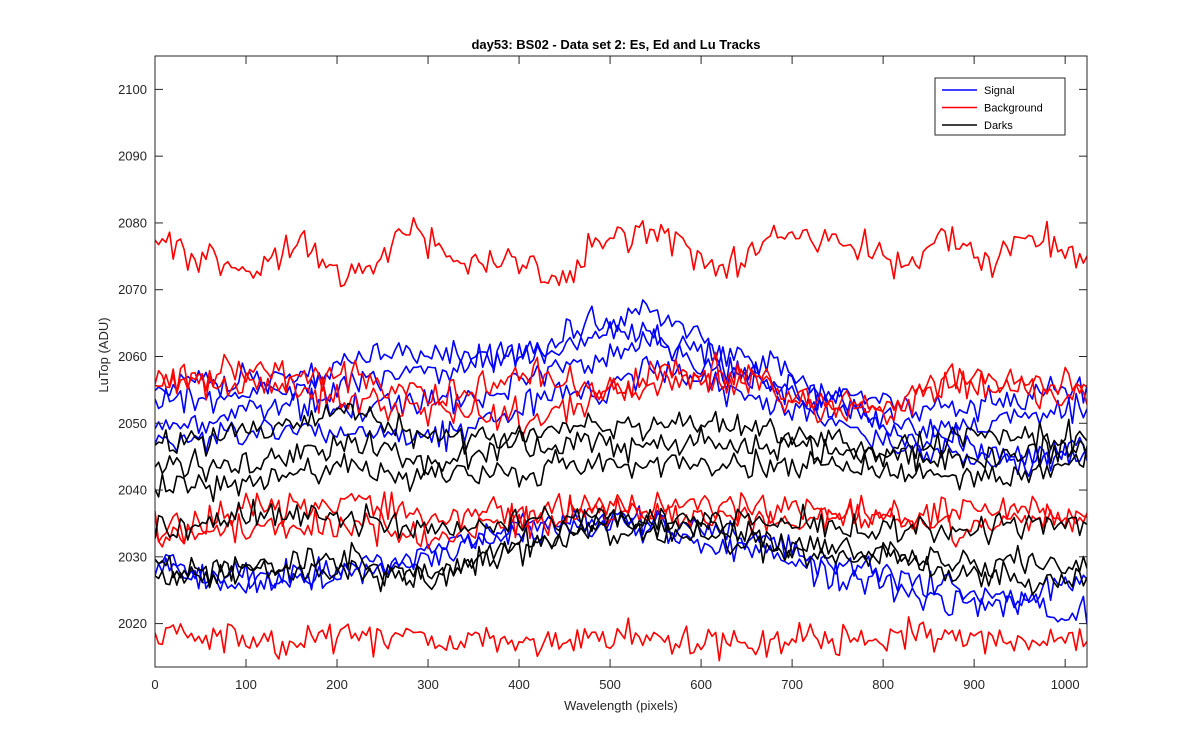  I want to click on legend: Signal Background Darks, so click(1000, 106).